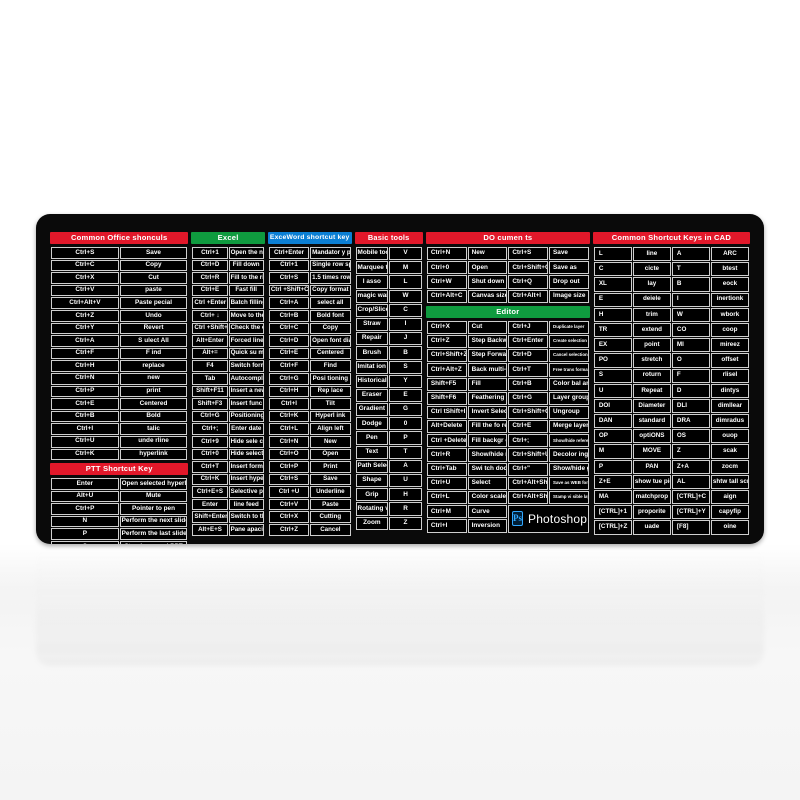 The width and height of the screenshot is (800, 800). I want to click on shortcut-desc-cell: Feathering selection, so click(487, 398).